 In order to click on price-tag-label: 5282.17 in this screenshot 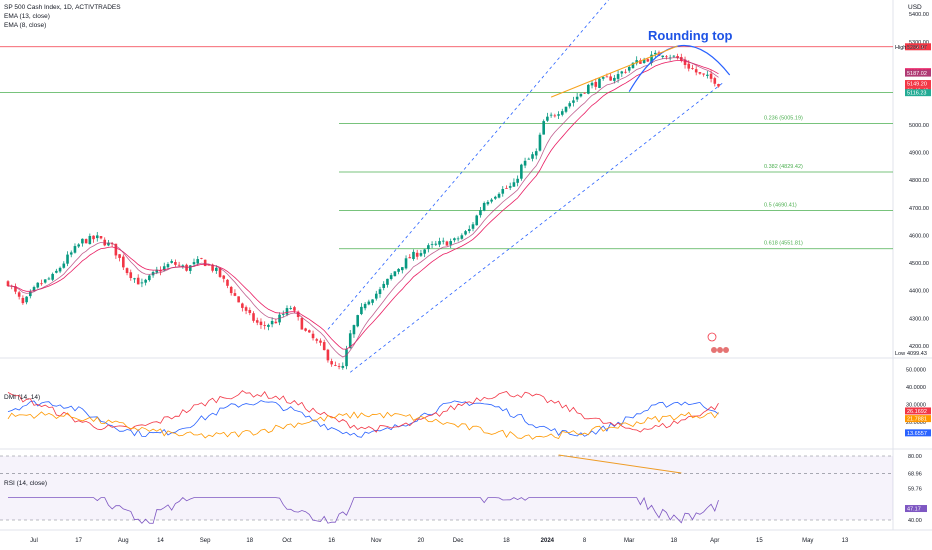, I will do `click(917, 48)`.